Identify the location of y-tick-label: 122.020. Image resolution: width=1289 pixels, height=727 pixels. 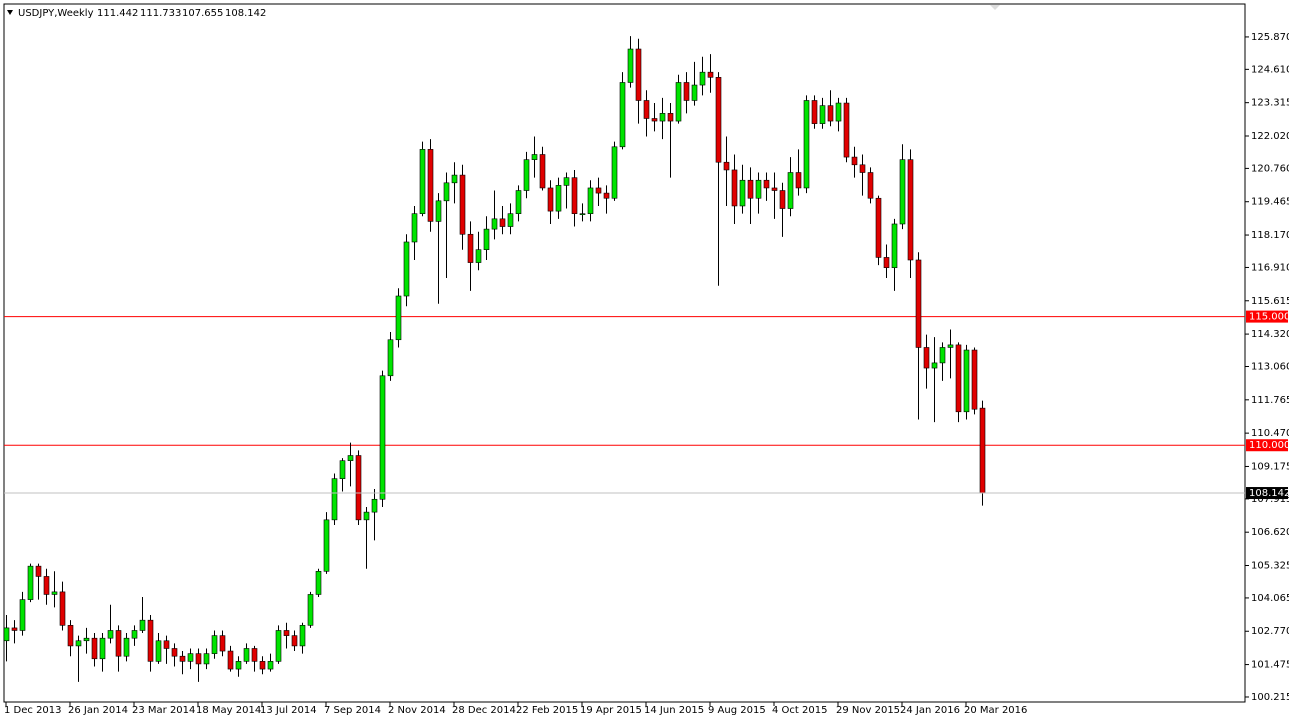
(1270, 136).